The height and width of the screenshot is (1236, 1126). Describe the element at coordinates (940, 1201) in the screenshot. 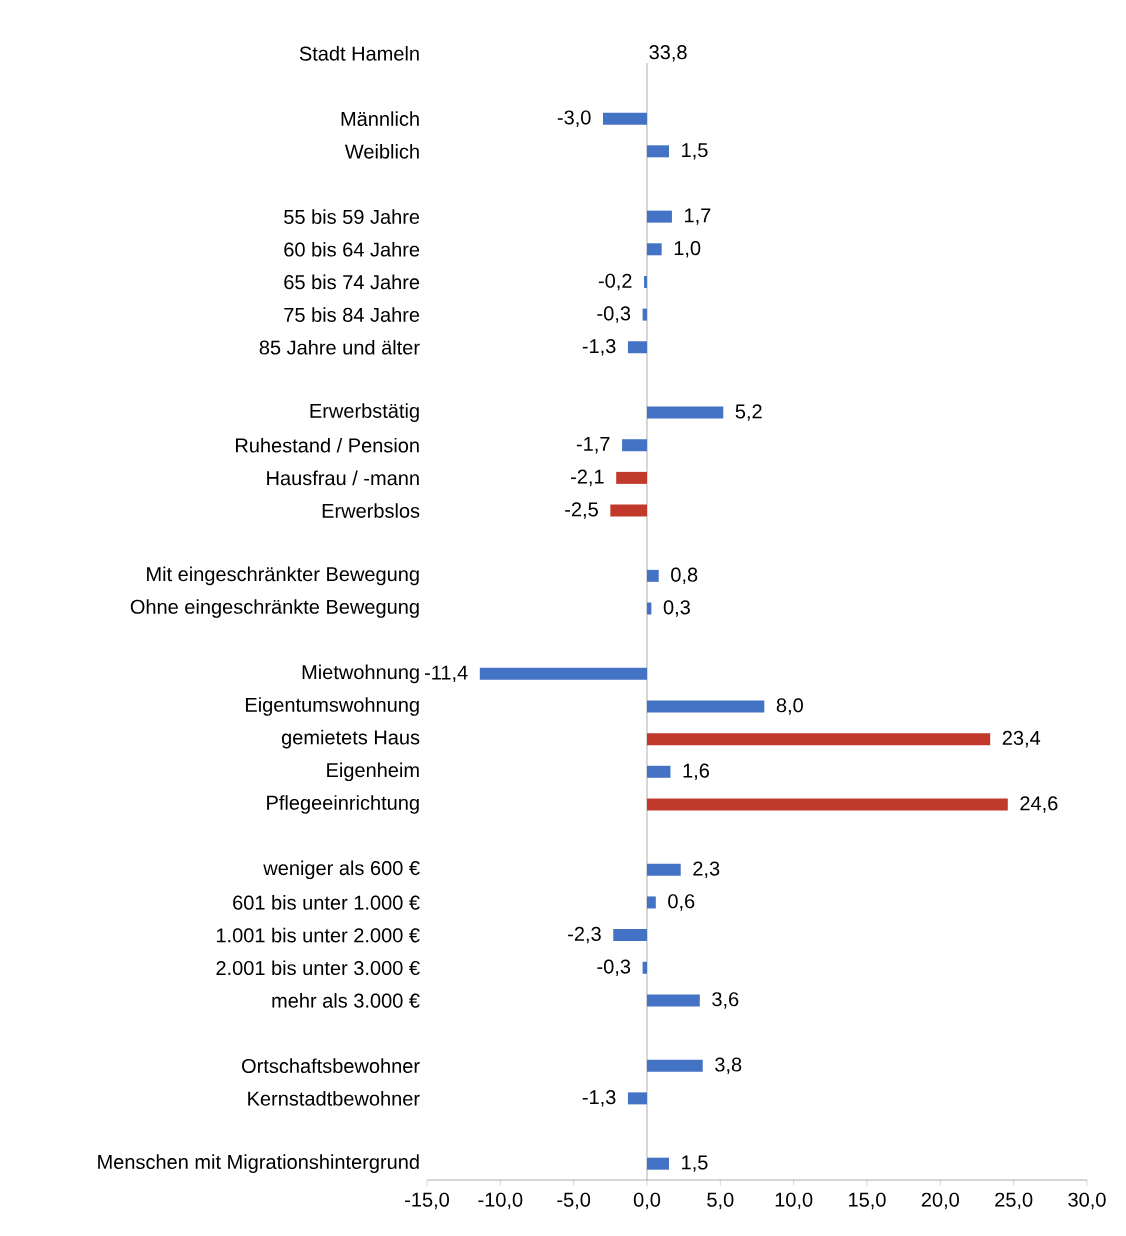

I see `x-tick-label: 20,0` at that location.